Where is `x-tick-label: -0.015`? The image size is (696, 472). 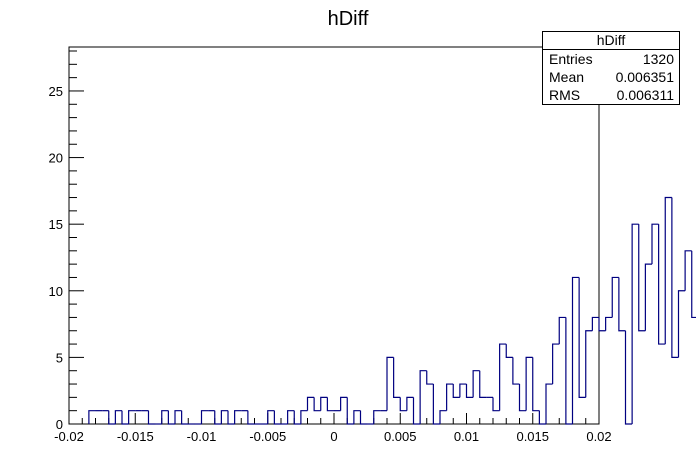
x-tick-label: -0.015 is located at coordinates (135, 436).